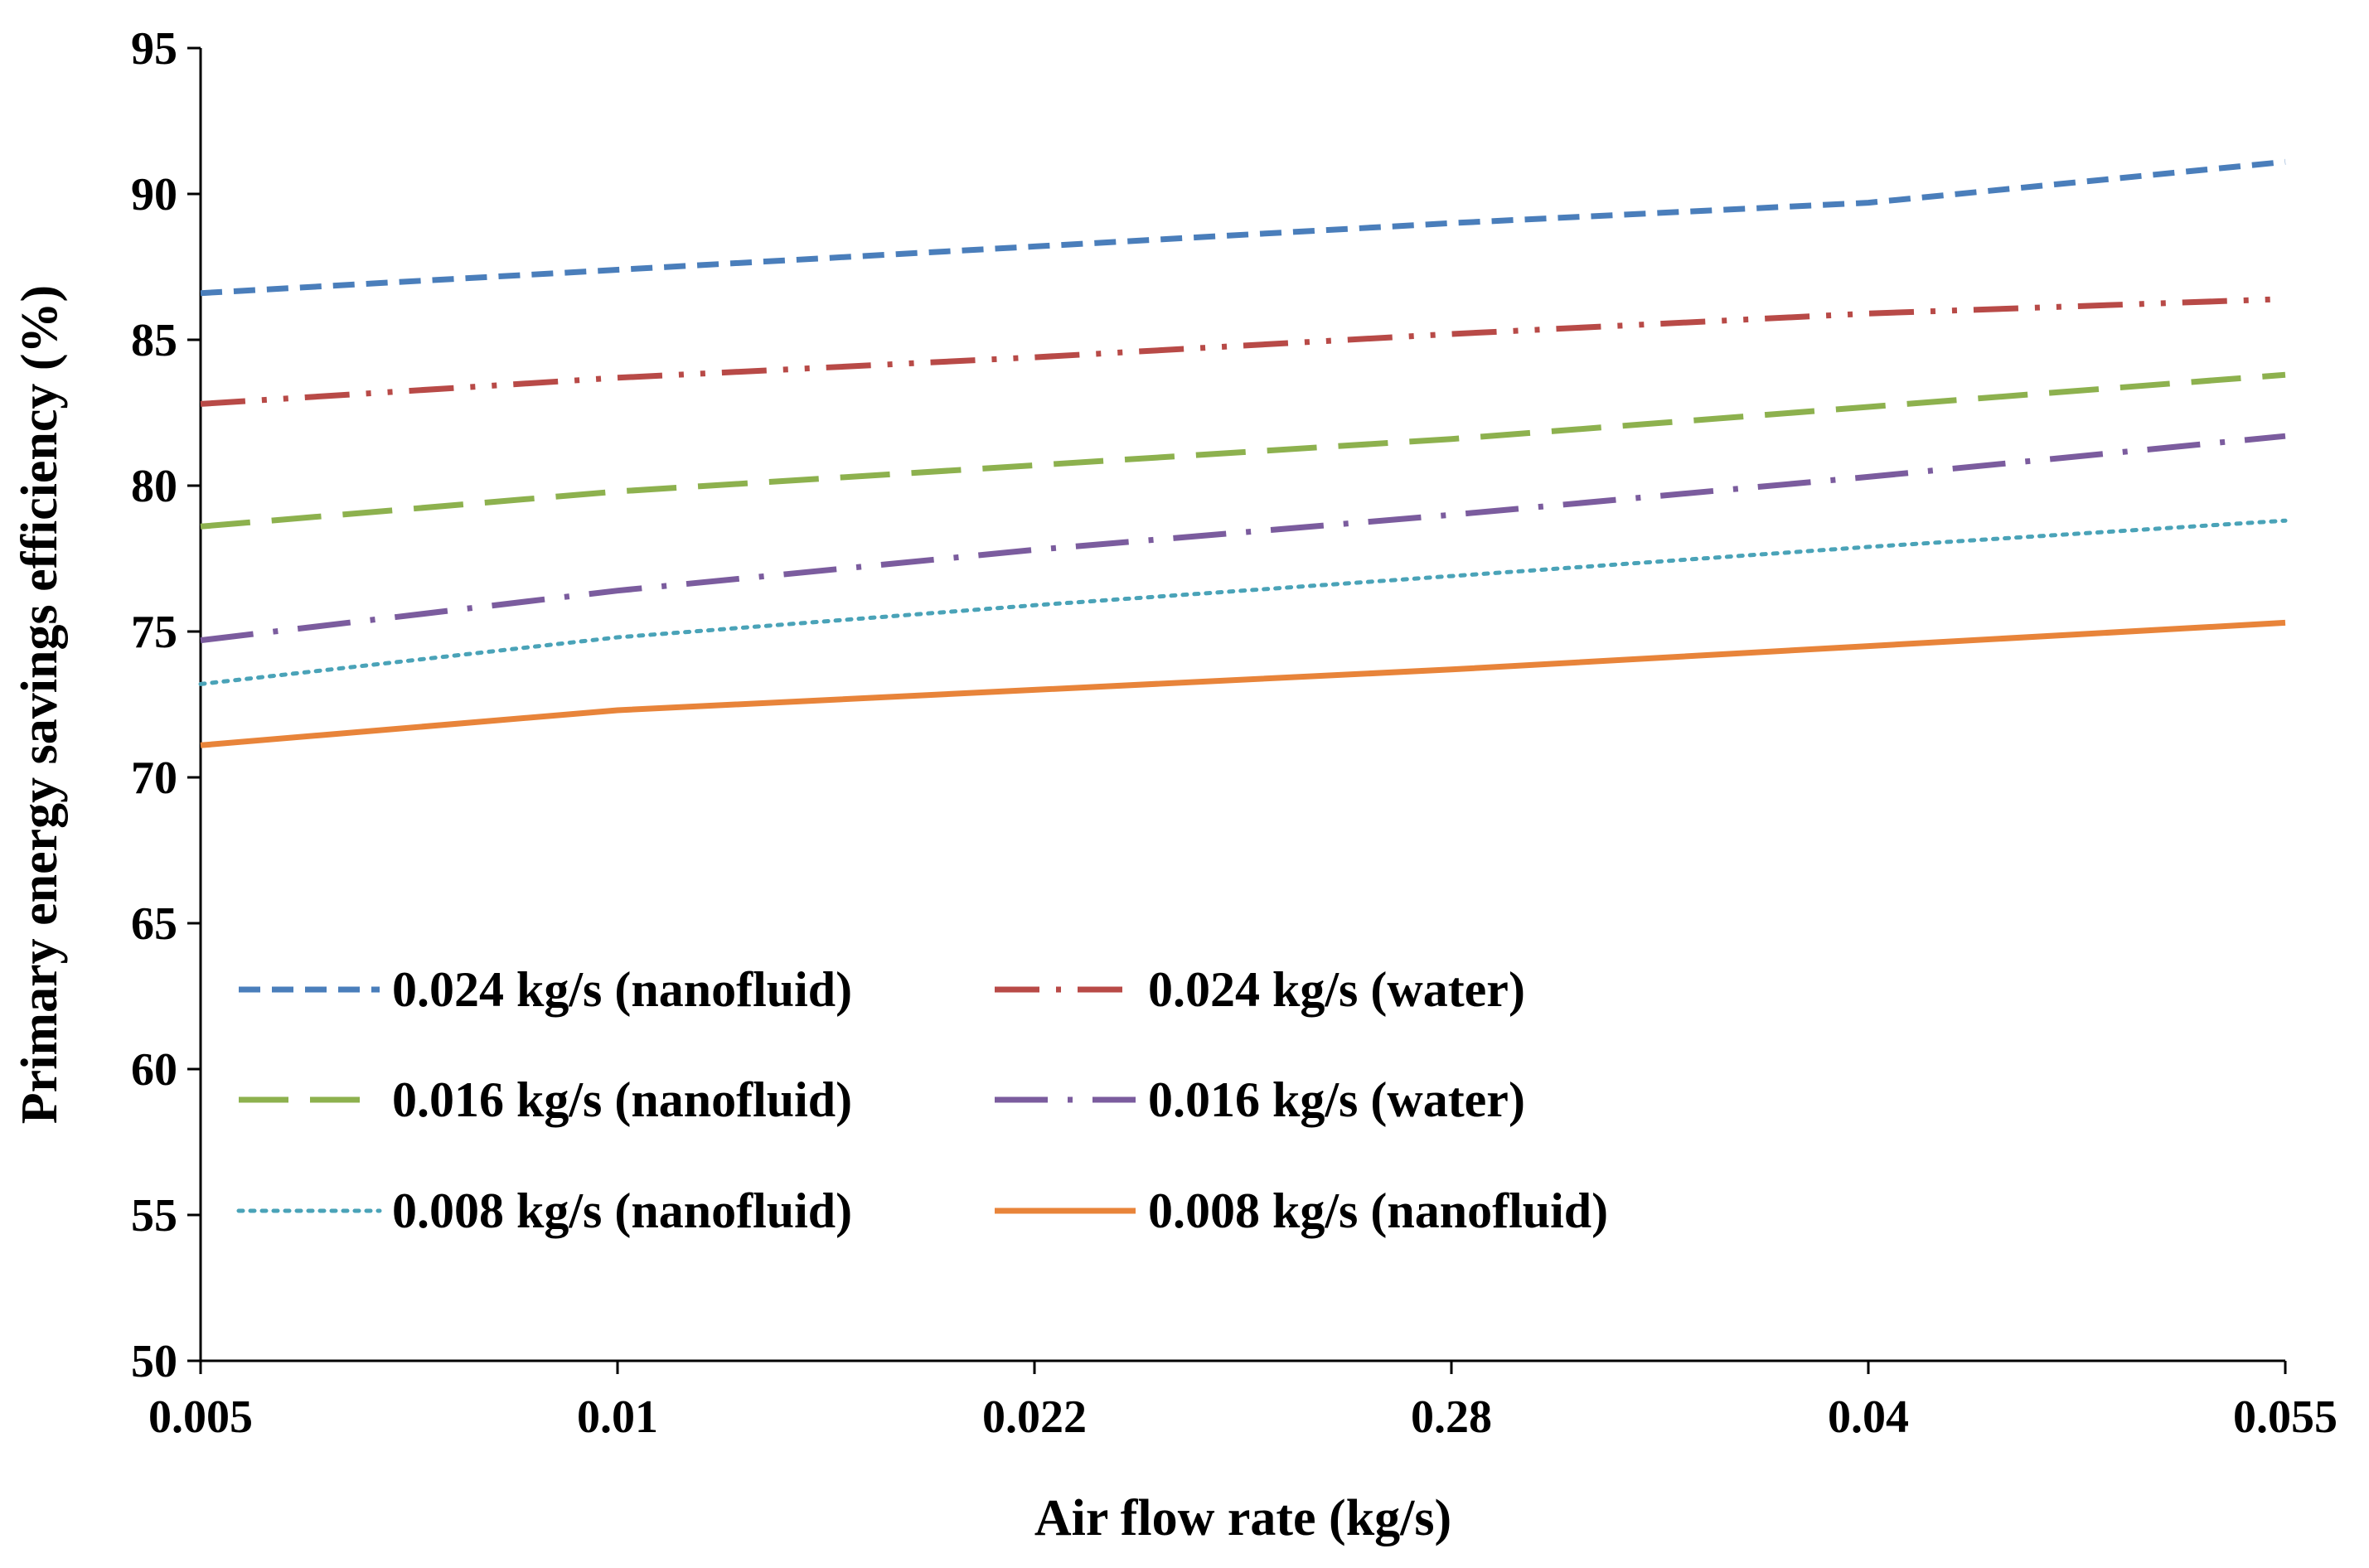  Describe the element at coordinates (1034, 1417) in the screenshot. I see `x-tick-label: 0.022` at that location.